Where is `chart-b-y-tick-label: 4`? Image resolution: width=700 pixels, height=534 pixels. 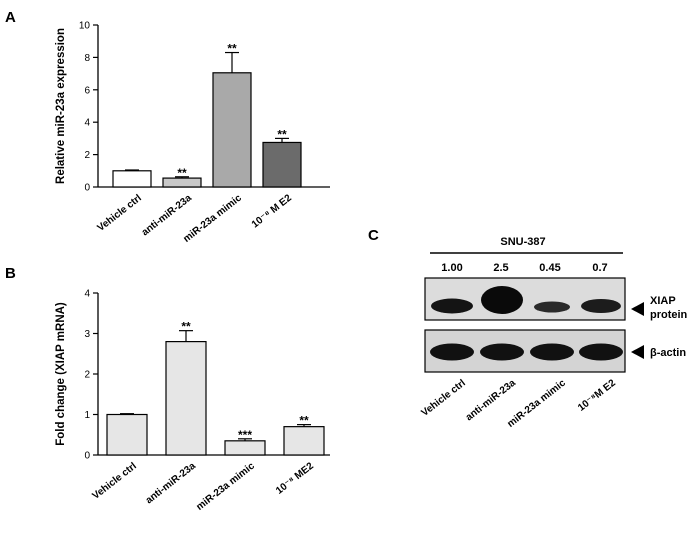 chart-b-y-tick-label: 4 is located at coordinates (87, 294).